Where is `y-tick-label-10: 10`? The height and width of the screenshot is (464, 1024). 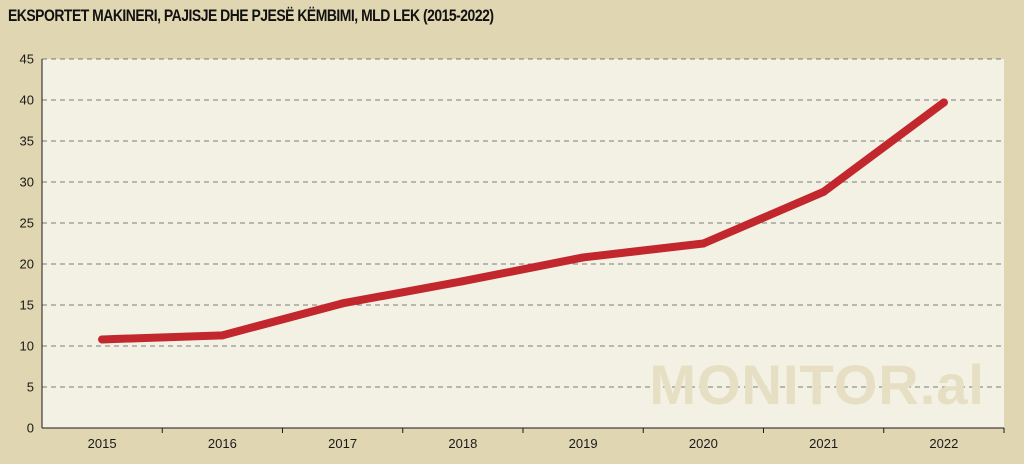 y-tick-label-10: 10 is located at coordinates (27, 346).